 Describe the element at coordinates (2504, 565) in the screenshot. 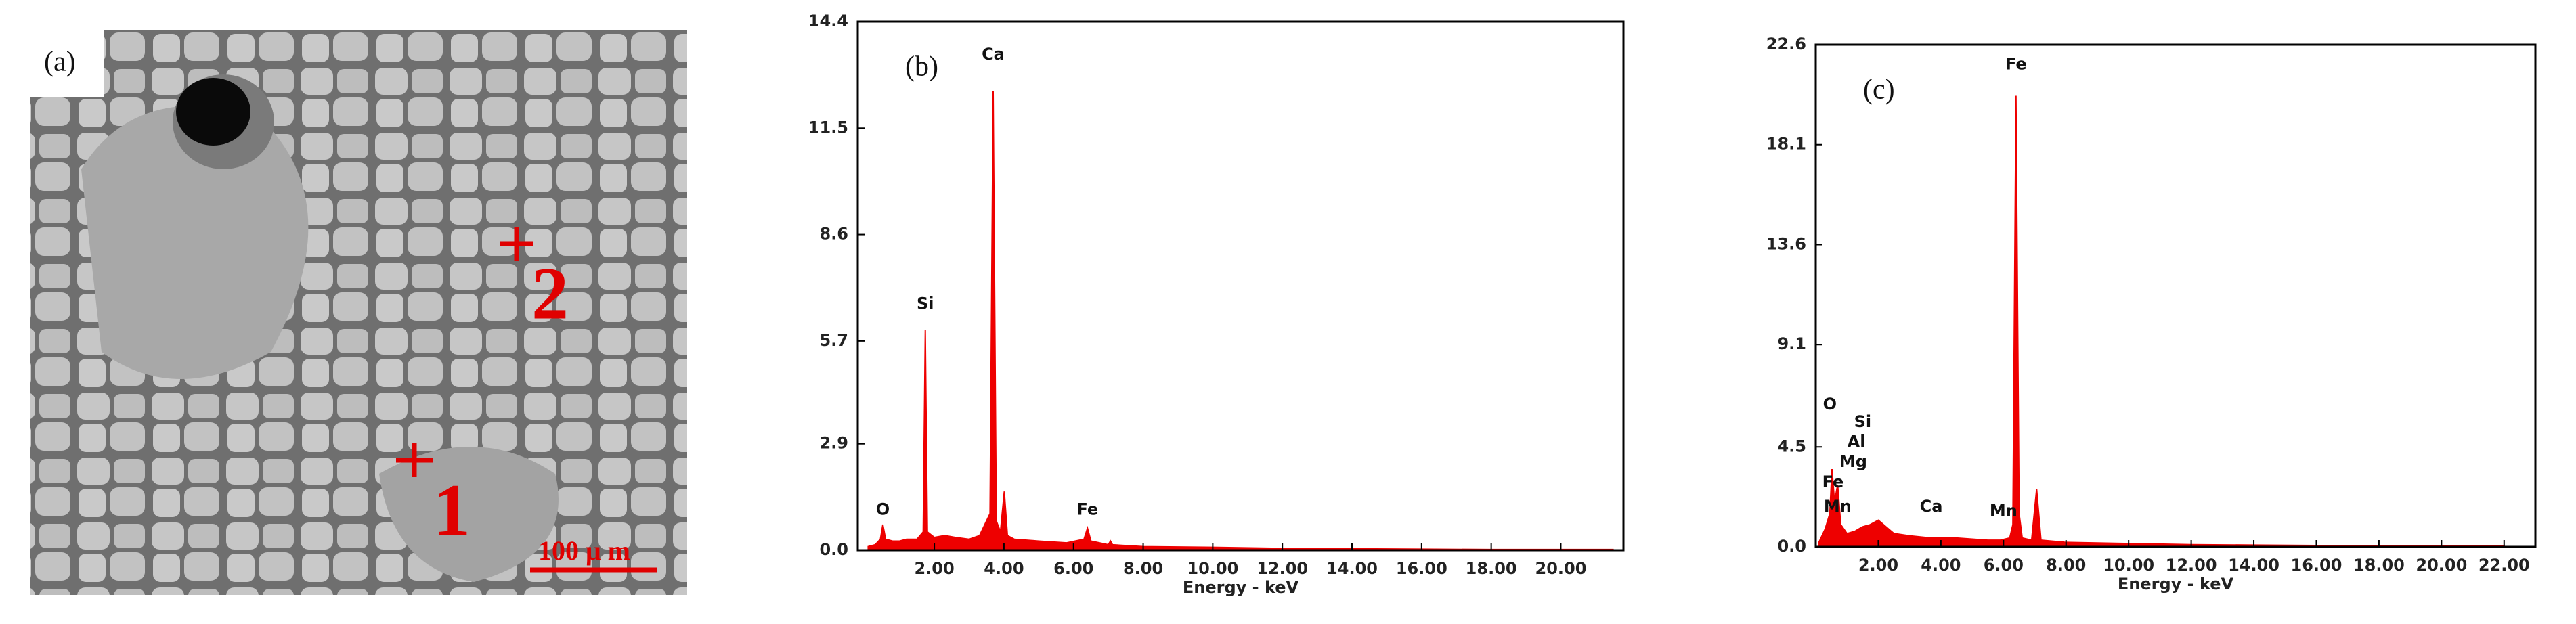

I see `x-tick-label: 22.00` at that location.